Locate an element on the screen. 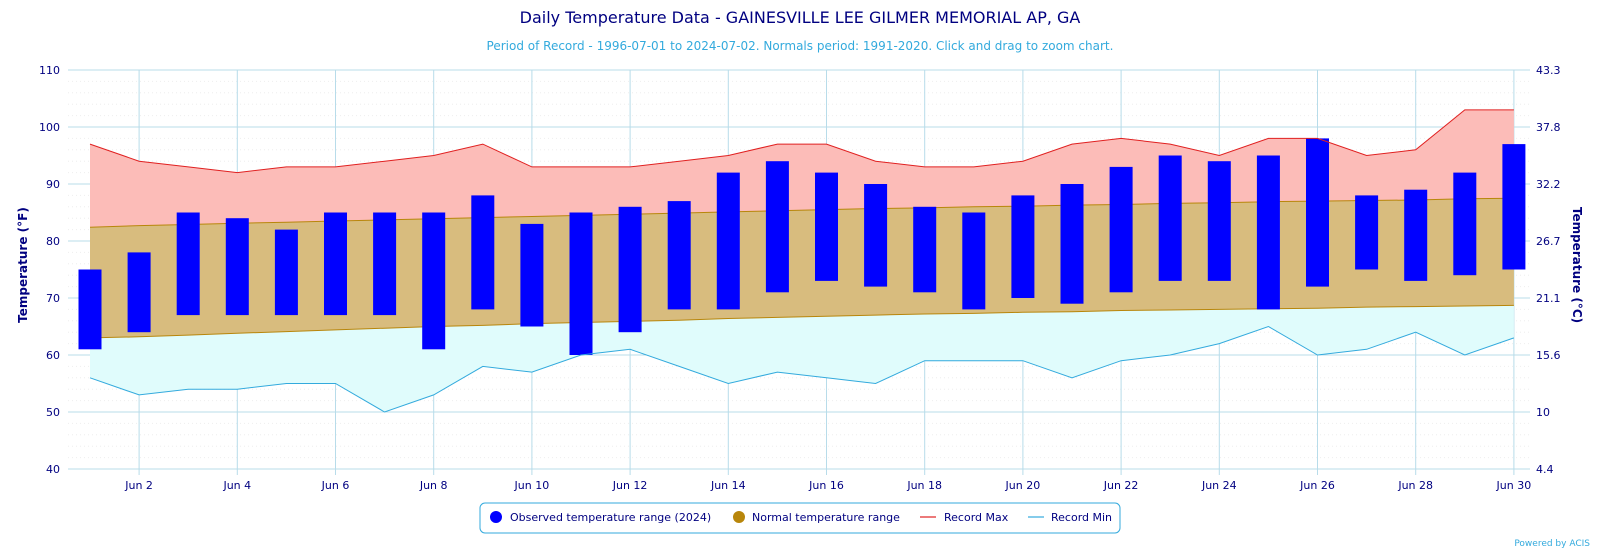 The image size is (1600, 552). y-tick-left-label: 100 is located at coordinates (49, 127).